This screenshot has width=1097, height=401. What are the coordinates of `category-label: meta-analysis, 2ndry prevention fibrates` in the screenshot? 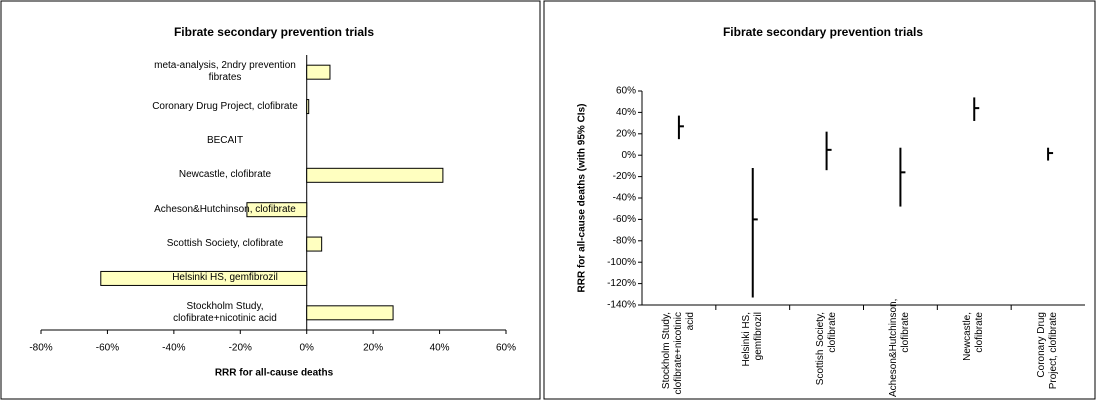 It's located at (225, 72).